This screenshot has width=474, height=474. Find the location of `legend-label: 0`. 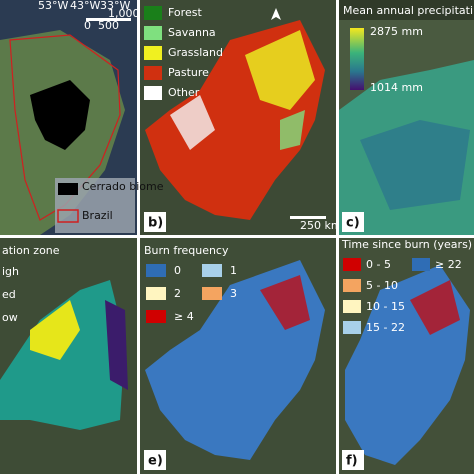

legend-label: 0 is located at coordinates (177, 270).